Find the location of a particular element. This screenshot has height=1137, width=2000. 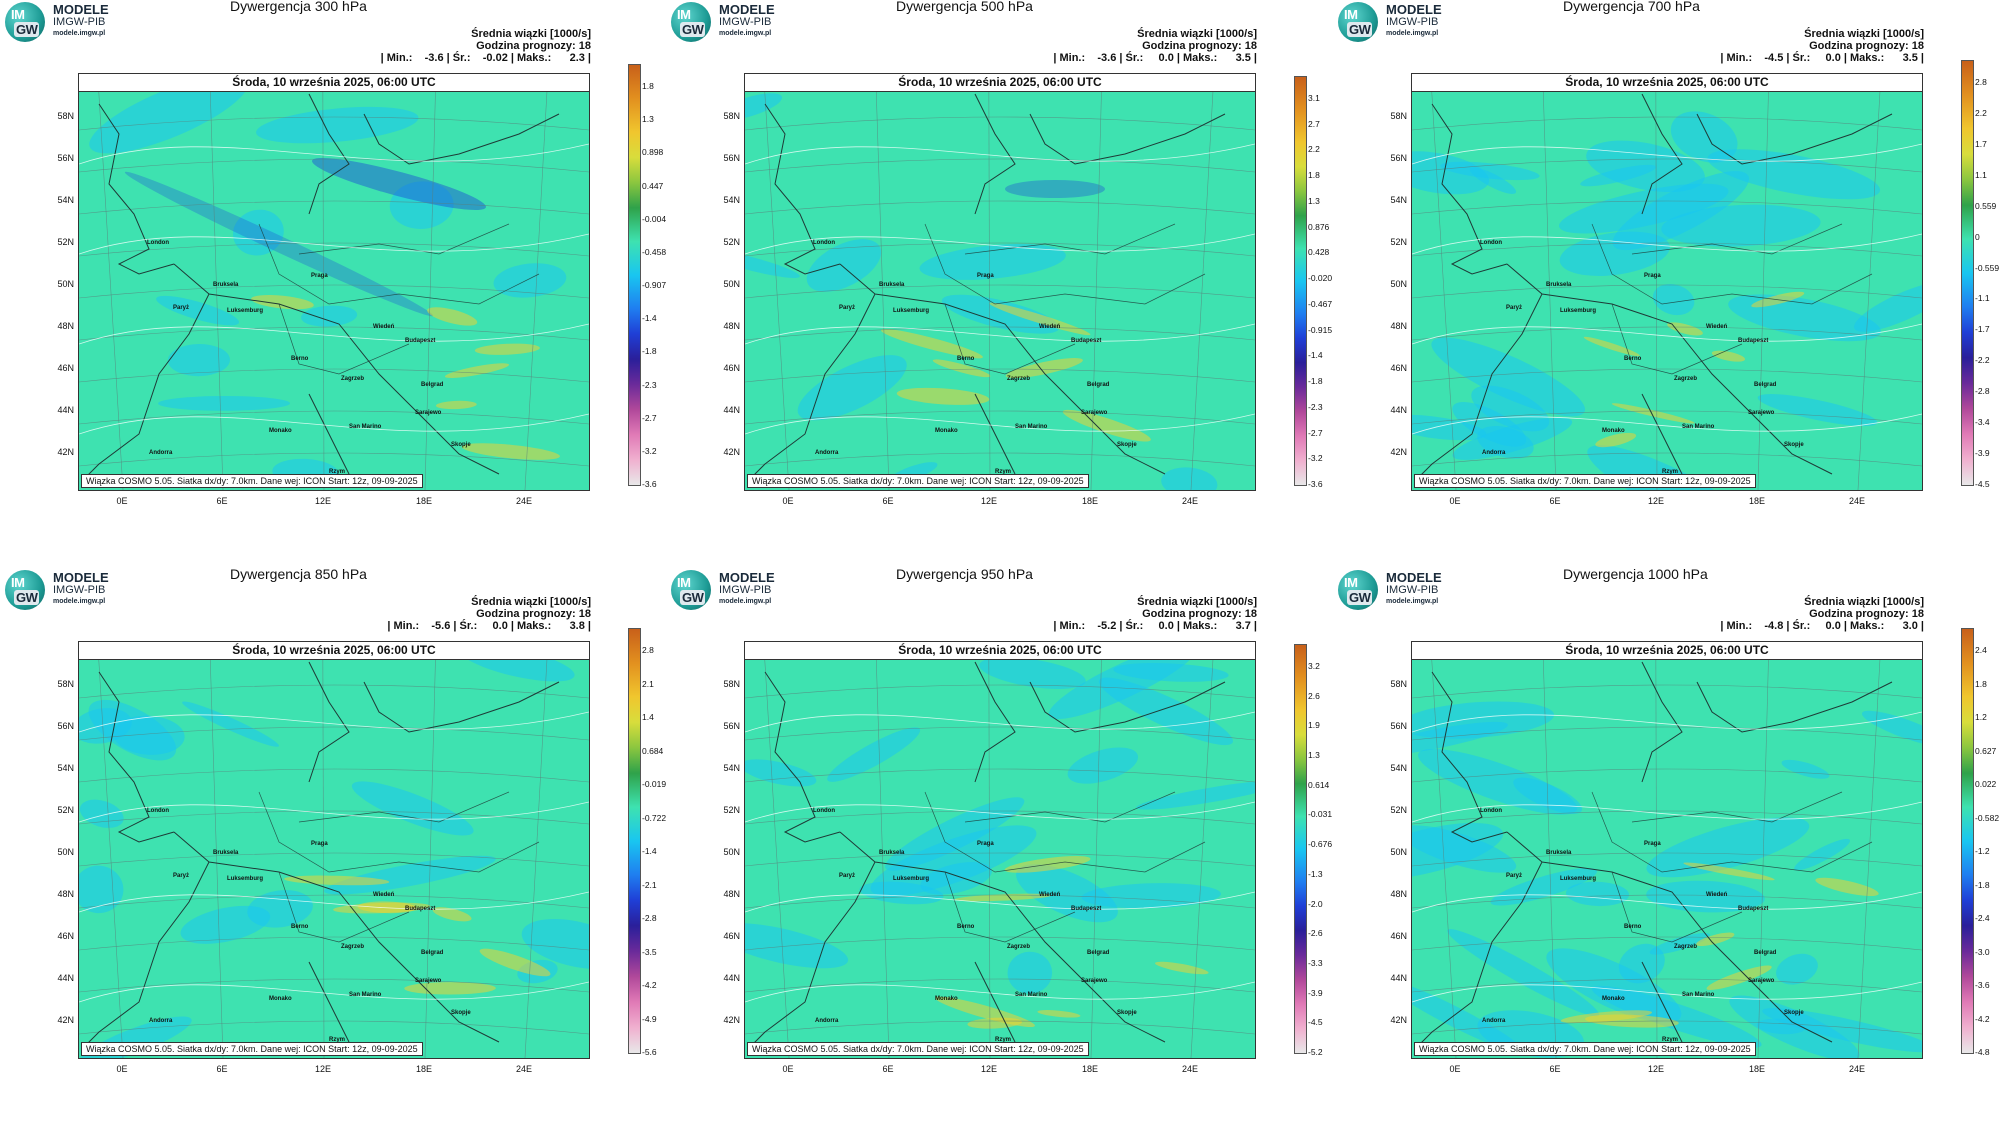

city-label: San Marino is located at coordinates (1698, 995).